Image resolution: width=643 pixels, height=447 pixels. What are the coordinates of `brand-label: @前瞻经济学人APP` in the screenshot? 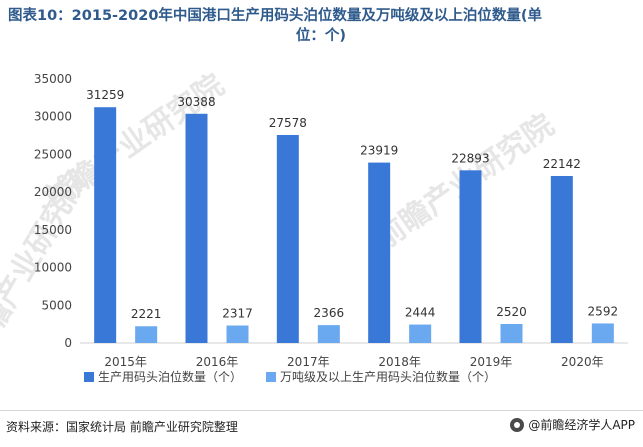 It's located at (581, 425).